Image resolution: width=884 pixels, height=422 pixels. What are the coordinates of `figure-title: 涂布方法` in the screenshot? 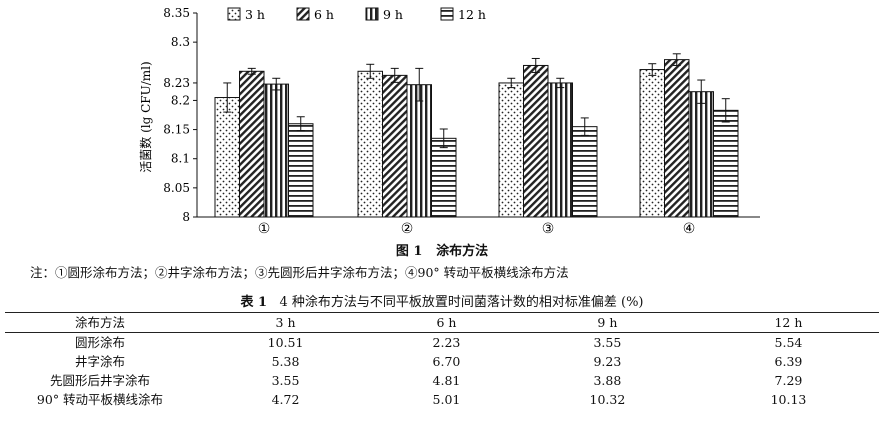 It's located at (462, 251).